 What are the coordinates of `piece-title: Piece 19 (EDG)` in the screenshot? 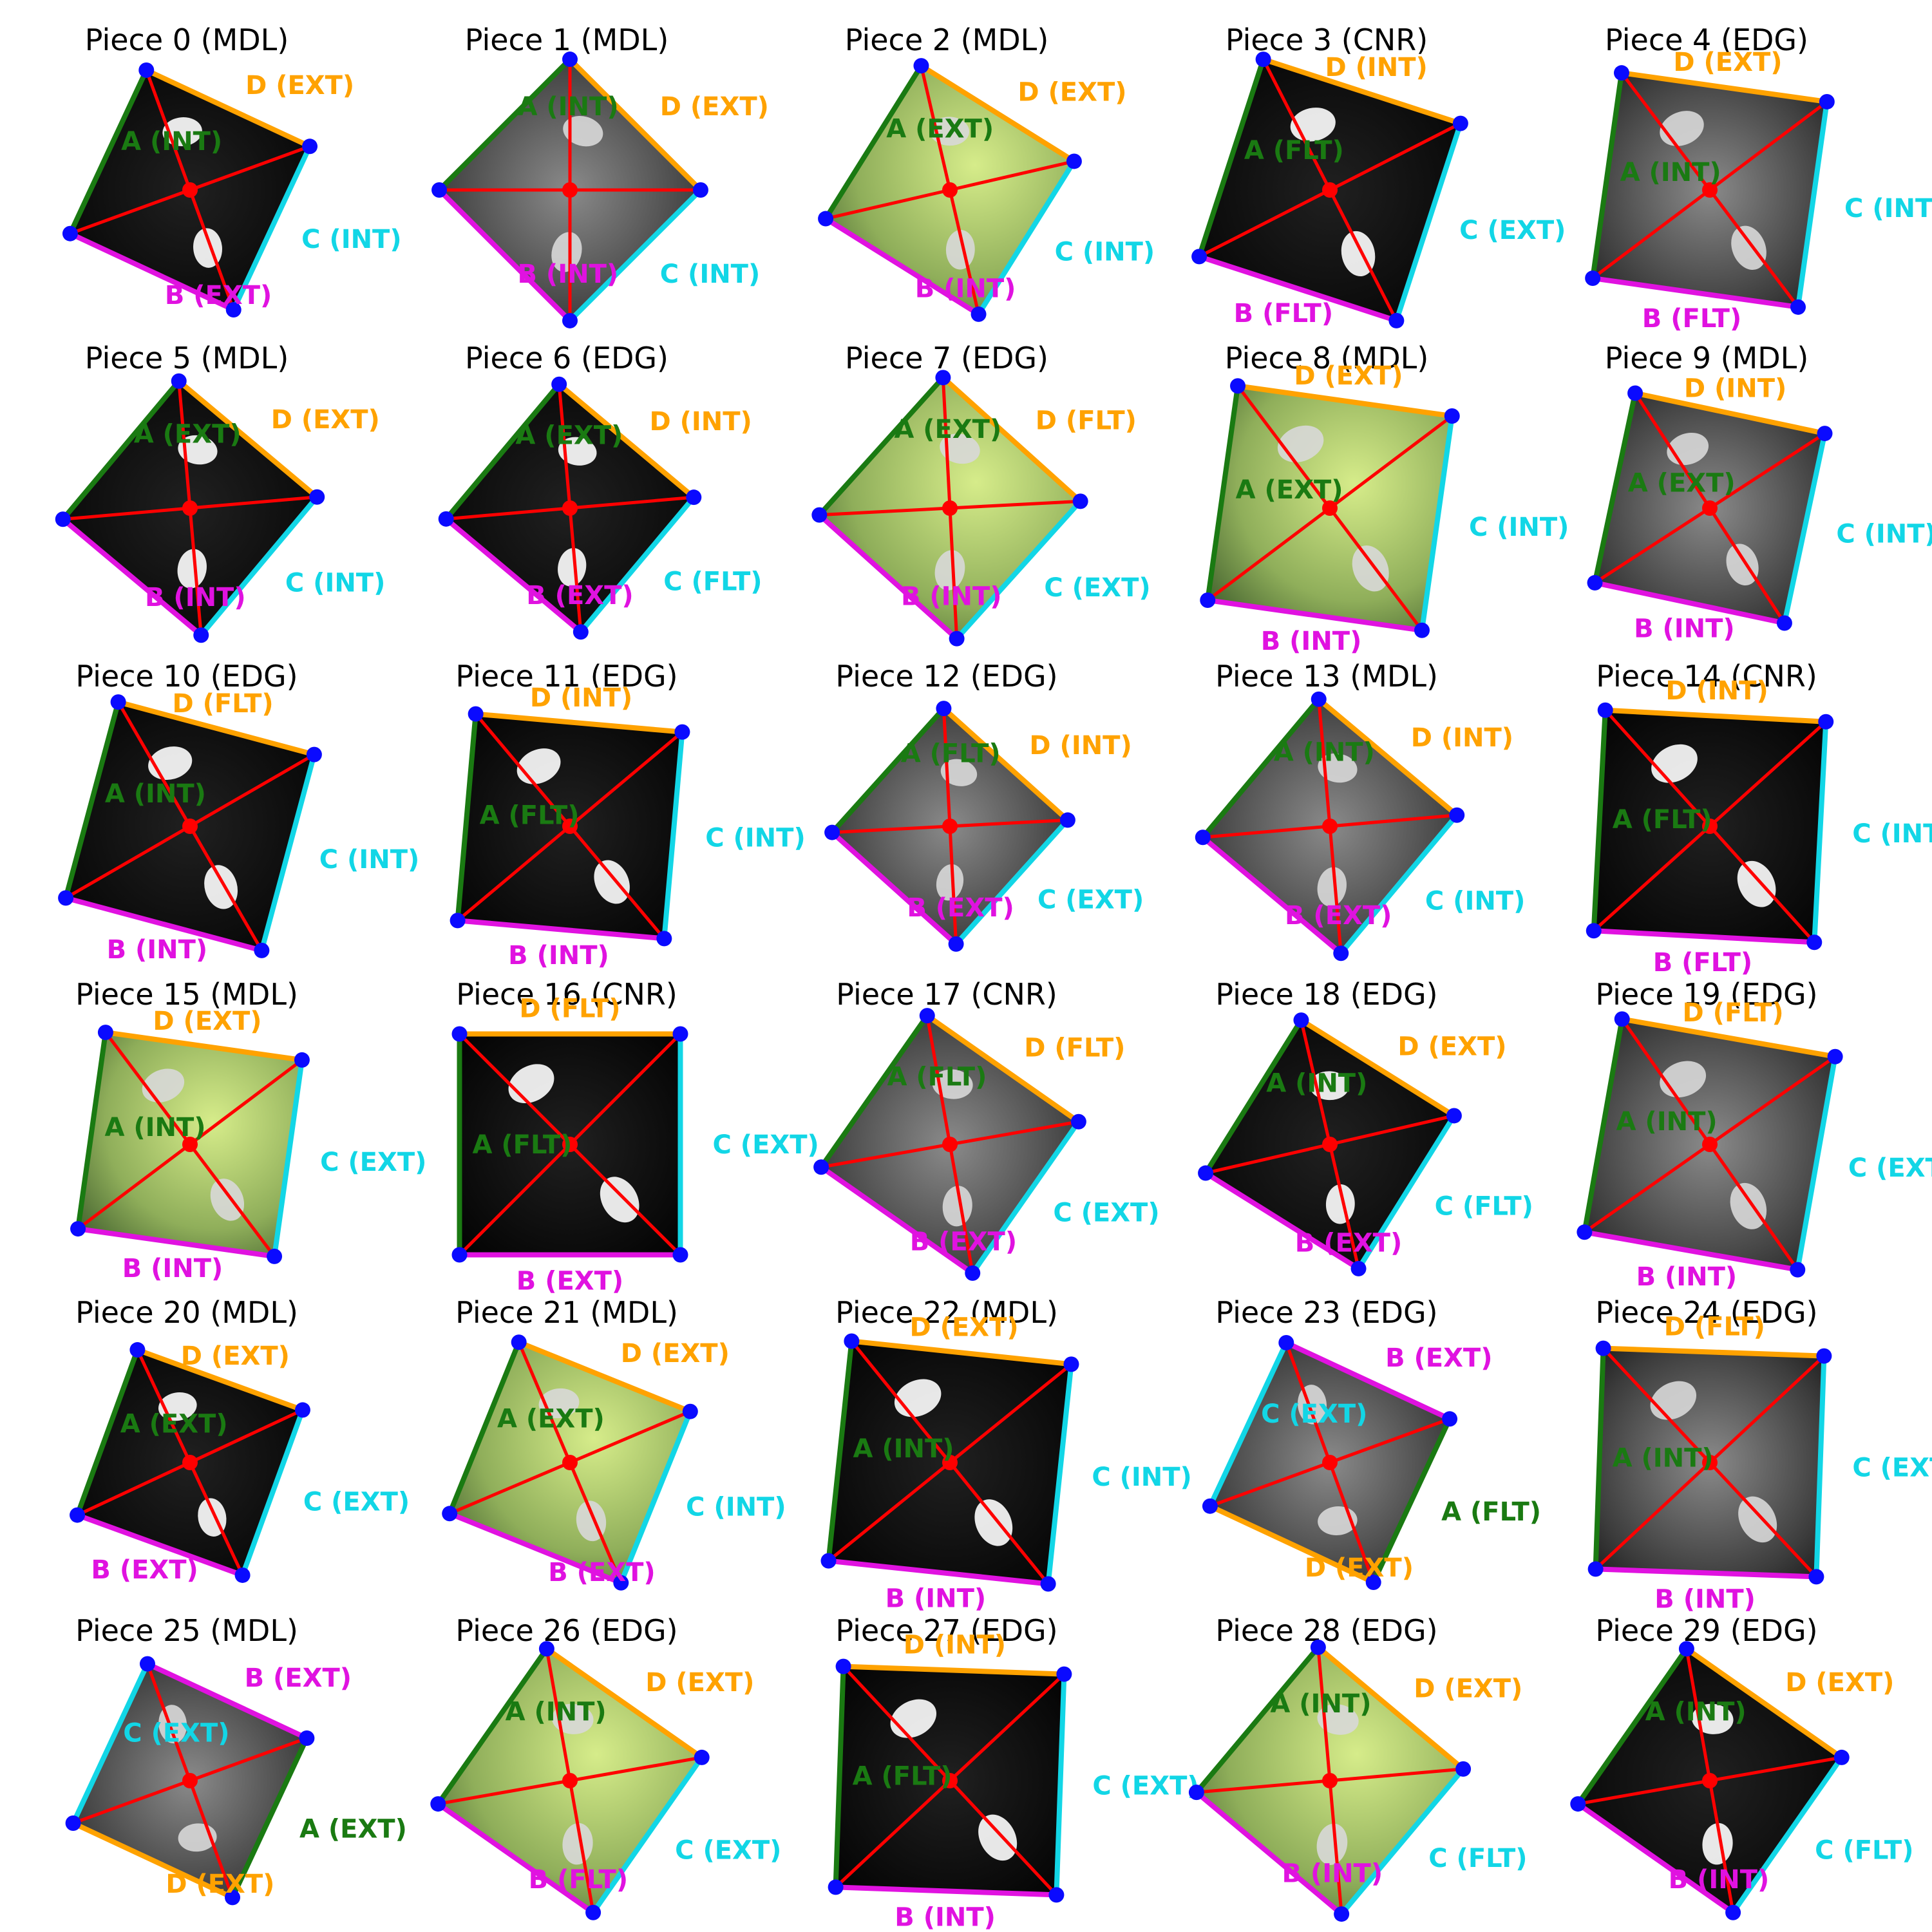 It's located at (1706, 995).